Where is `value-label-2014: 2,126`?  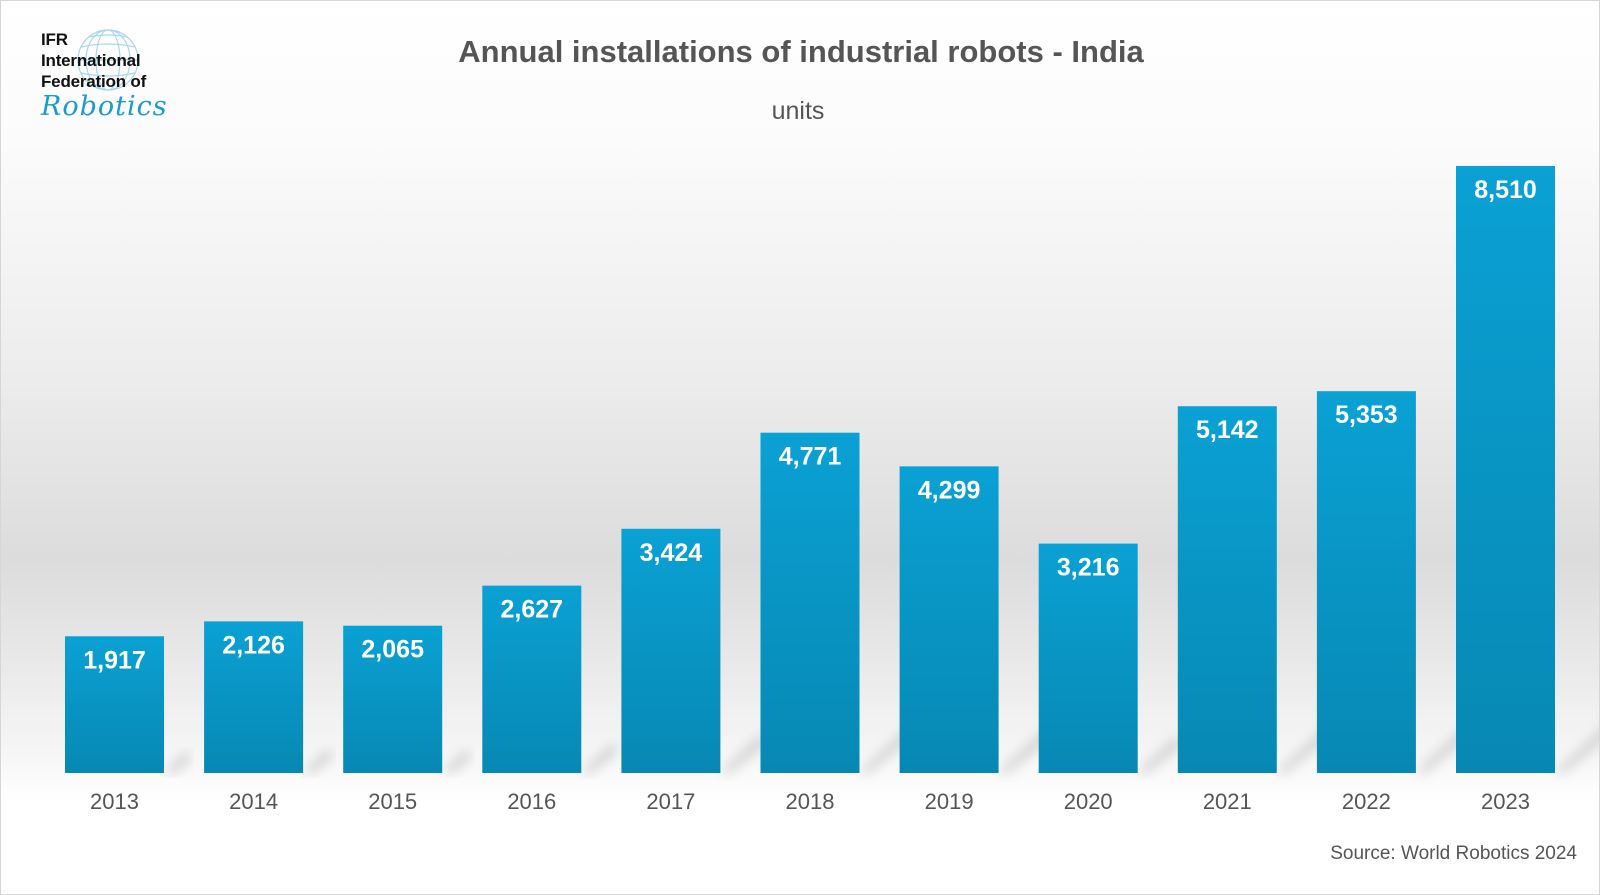 value-label-2014: 2,126 is located at coordinates (253, 645).